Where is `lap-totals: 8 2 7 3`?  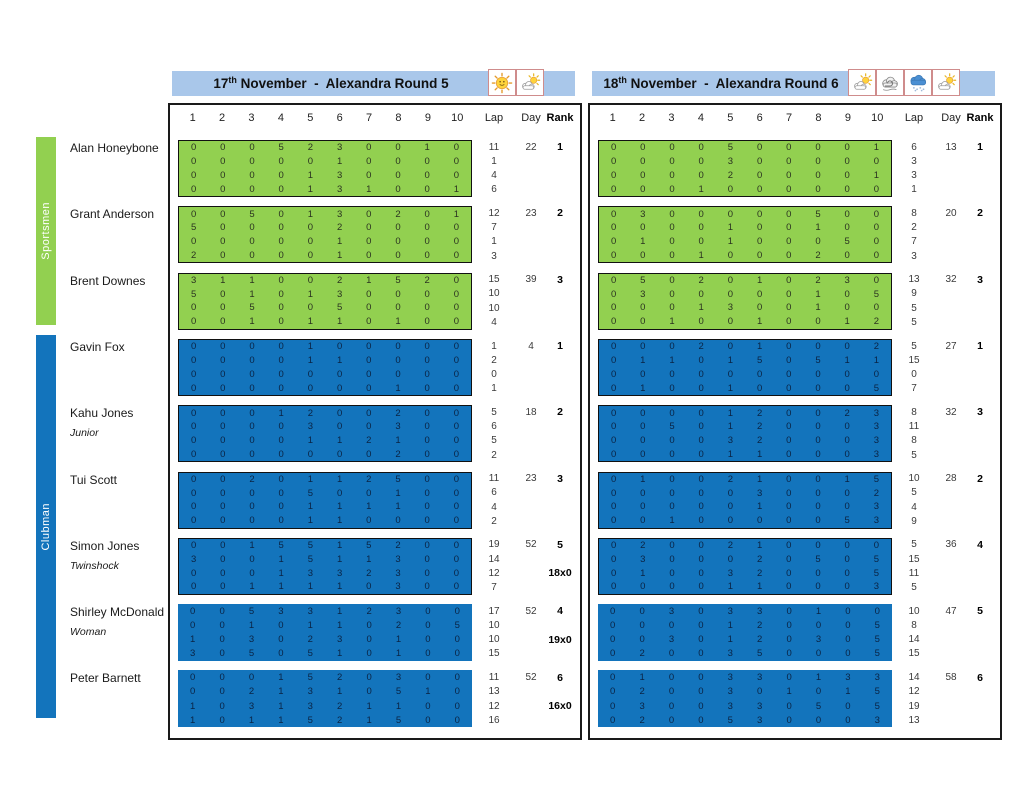
lap-totals: 8 2 7 3 is located at coordinates (914, 234).